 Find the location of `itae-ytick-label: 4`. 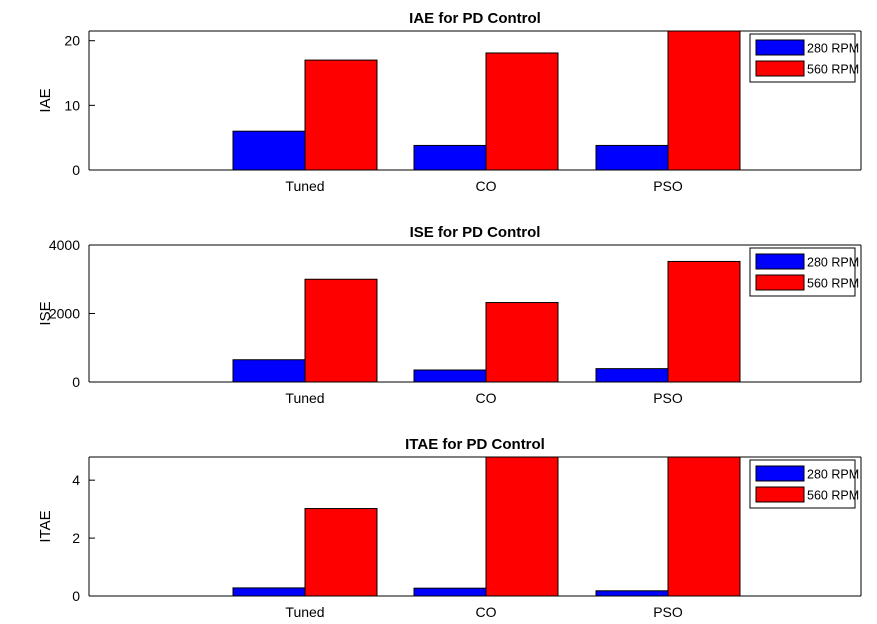

itae-ytick-label: 4 is located at coordinates (76, 480).